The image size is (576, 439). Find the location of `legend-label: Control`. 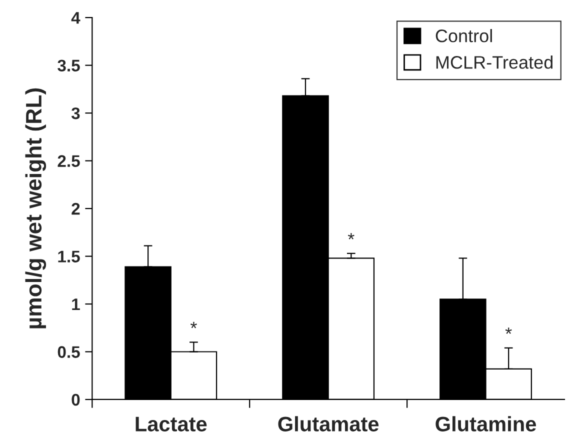

legend-label: Control is located at coordinates (464, 35).